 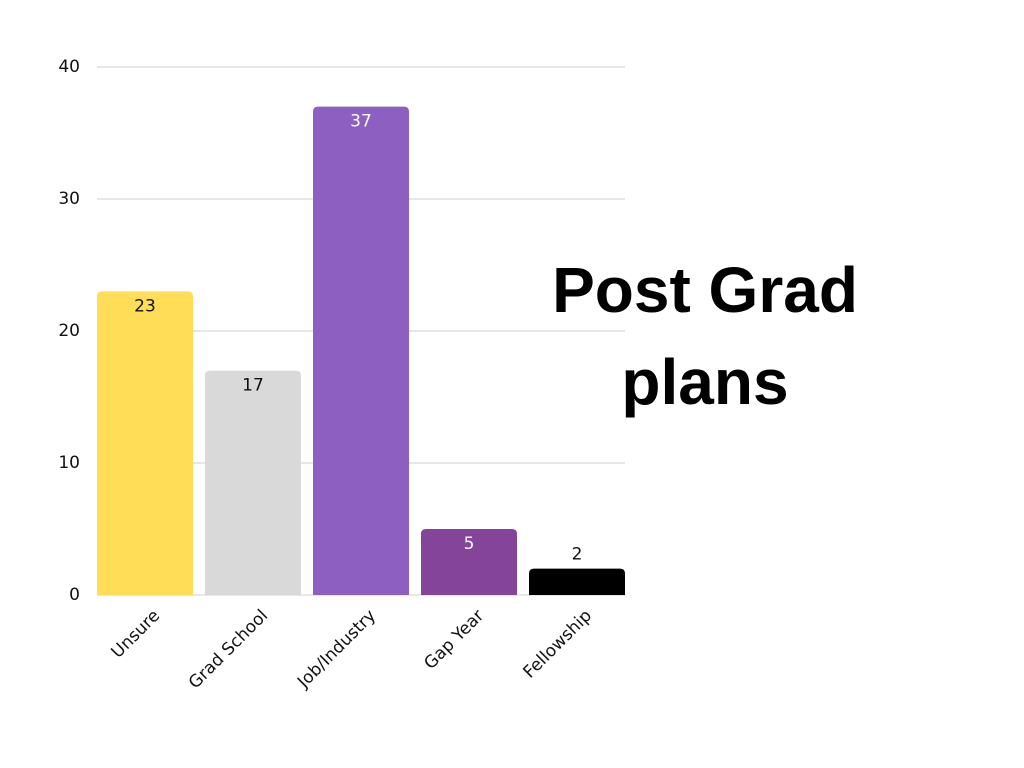 What do you see at coordinates (253, 386) in the screenshot?
I see `data-label: 17` at bounding box center [253, 386].